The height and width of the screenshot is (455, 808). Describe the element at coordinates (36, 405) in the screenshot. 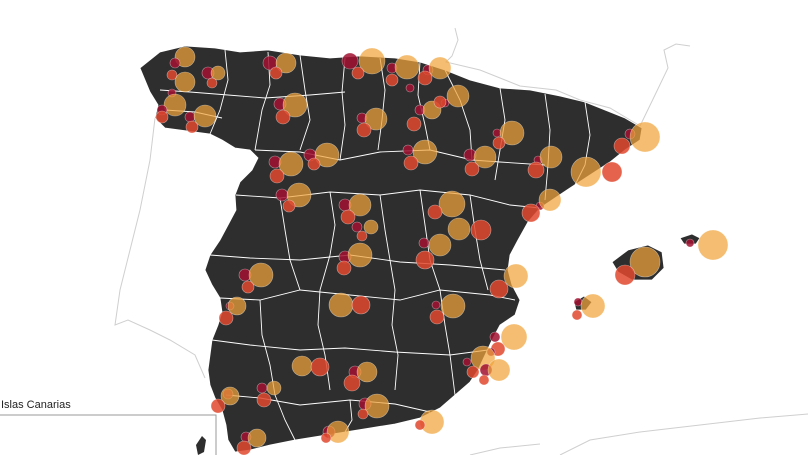

I see `inset-label: Islas Canarias` at that location.